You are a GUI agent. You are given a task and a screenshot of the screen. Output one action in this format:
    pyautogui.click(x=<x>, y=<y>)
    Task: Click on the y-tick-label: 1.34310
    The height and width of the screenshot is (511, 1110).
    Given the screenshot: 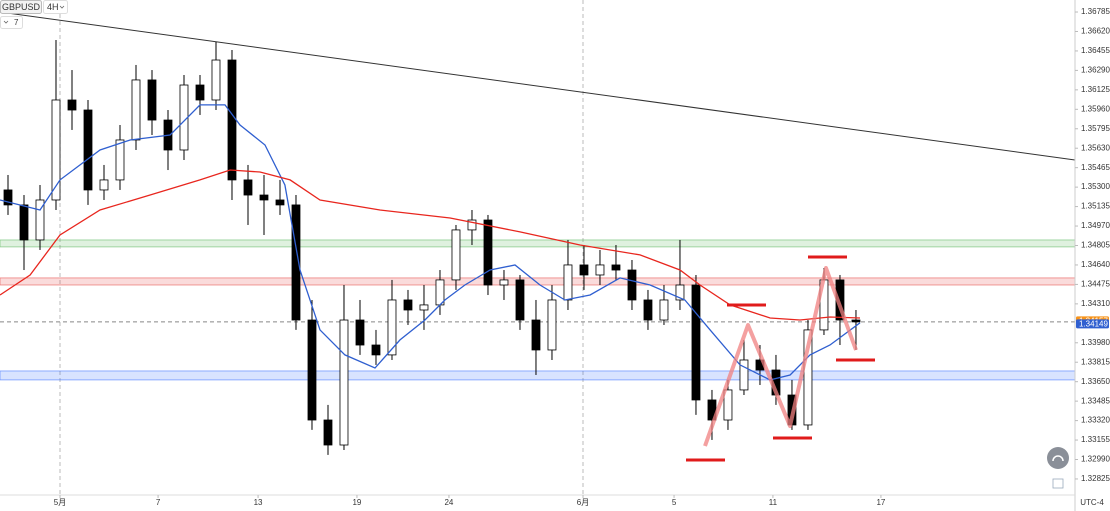 What is the action you would take?
    pyautogui.click(x=1095, y=303)
    